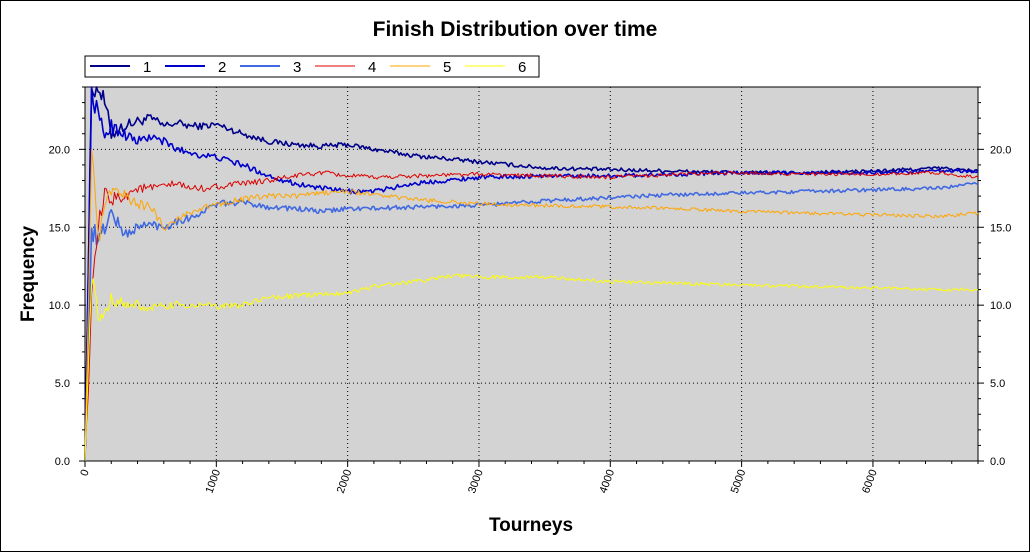 This screenshot has width=1030, height=552. Describe the element at coordinates (28, 274) in the screenshot. I see `y-axis-label: Frequency` at that location.